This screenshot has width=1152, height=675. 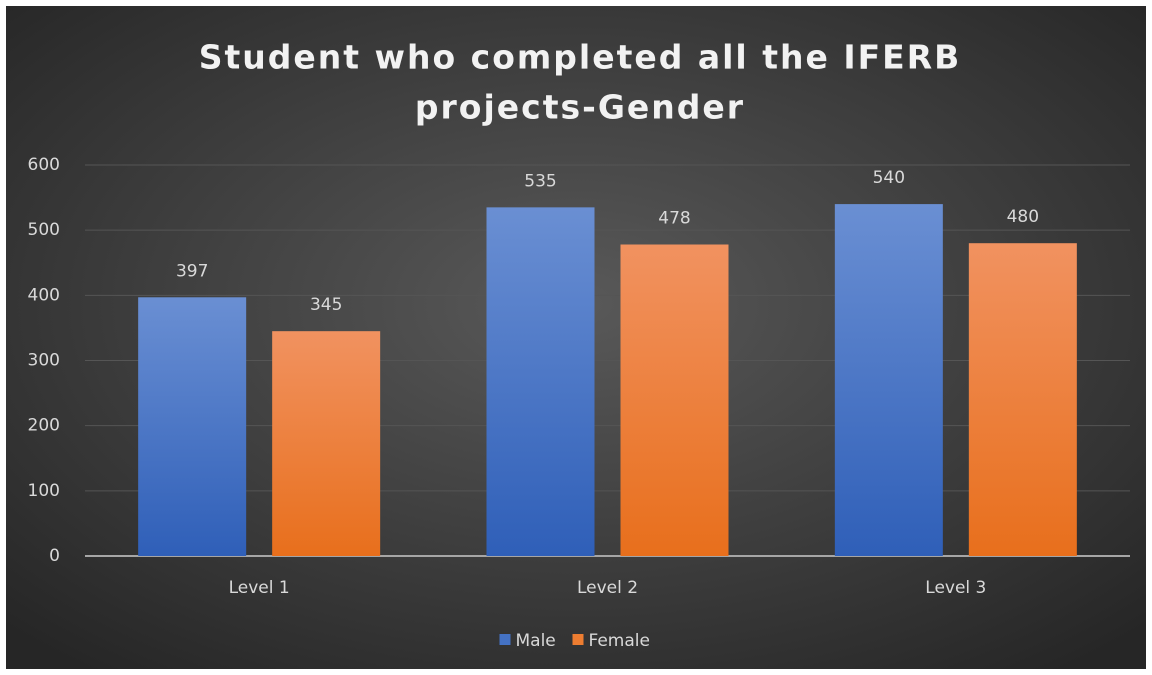 I want to click on data-label: 397, so click(x=192, y=271).